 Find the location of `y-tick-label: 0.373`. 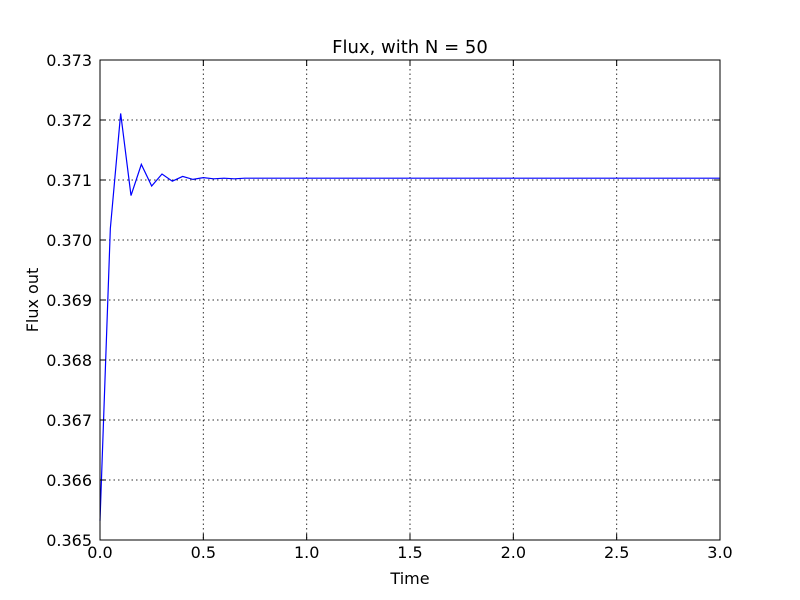

y-tick-label: 0.373 is located at coordinates (69, 60).